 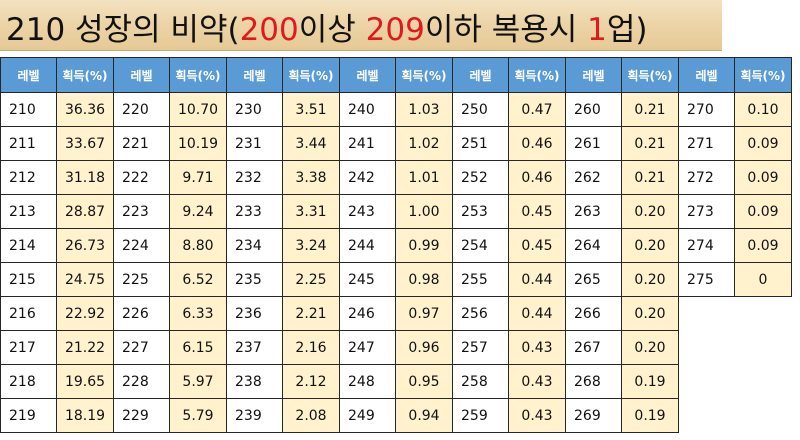 I want to click on level-cell: 257, so click(x=480, y=347).